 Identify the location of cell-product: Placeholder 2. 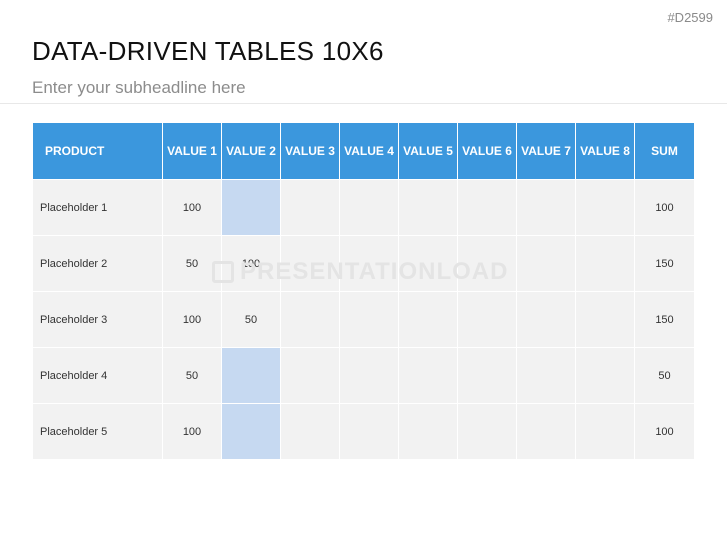
(98, 263).